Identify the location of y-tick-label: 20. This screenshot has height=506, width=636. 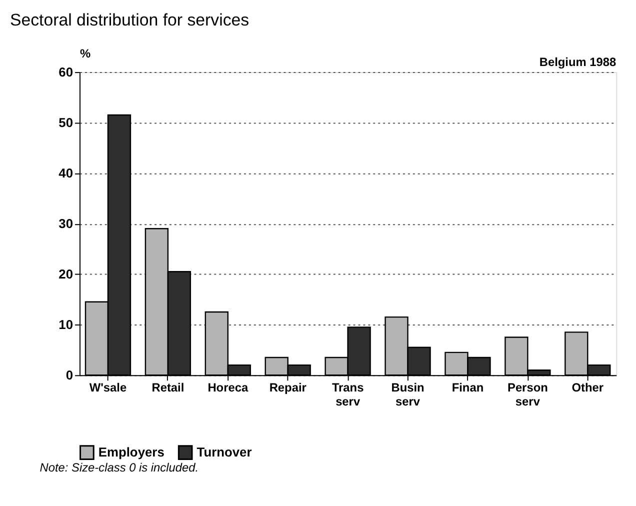
(66, 274).